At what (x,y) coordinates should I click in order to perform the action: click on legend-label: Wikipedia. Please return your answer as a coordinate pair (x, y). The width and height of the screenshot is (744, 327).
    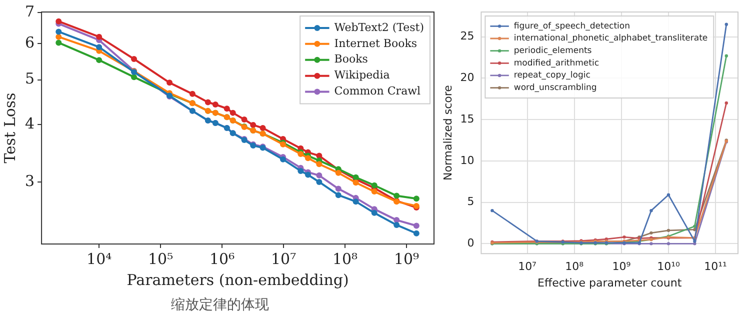
    Looking at the image, I should click on (362, 75).